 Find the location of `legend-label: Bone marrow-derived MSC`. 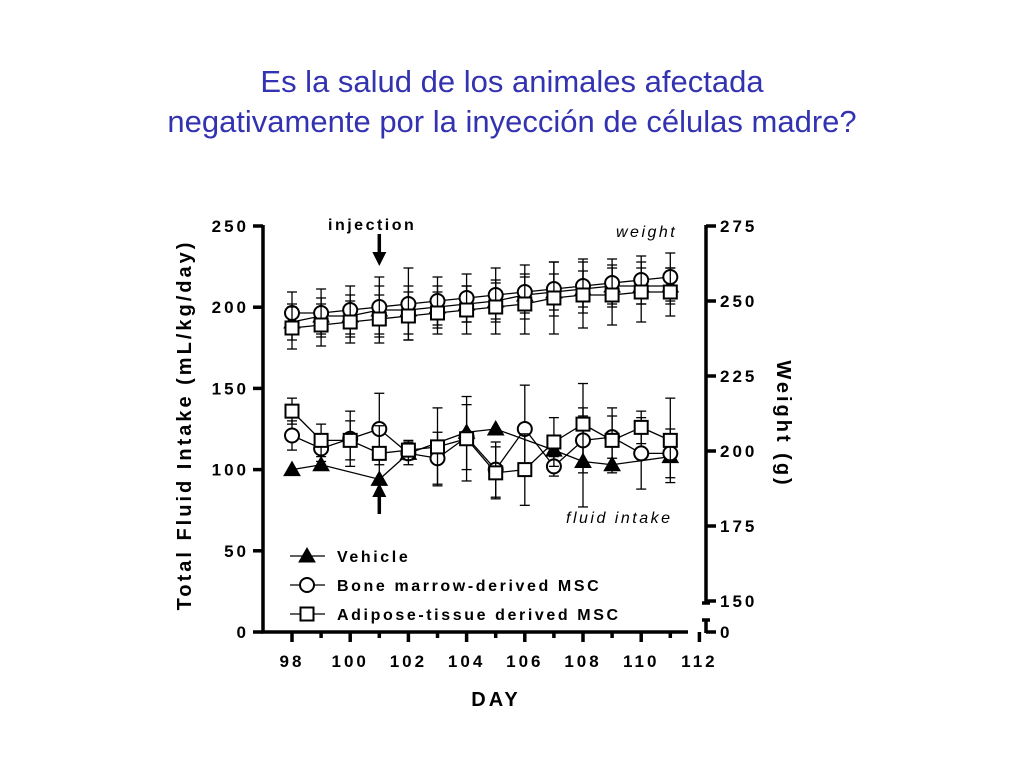

legend-label: Bone marrow-derived MSC is located at coordinates (469, 586).